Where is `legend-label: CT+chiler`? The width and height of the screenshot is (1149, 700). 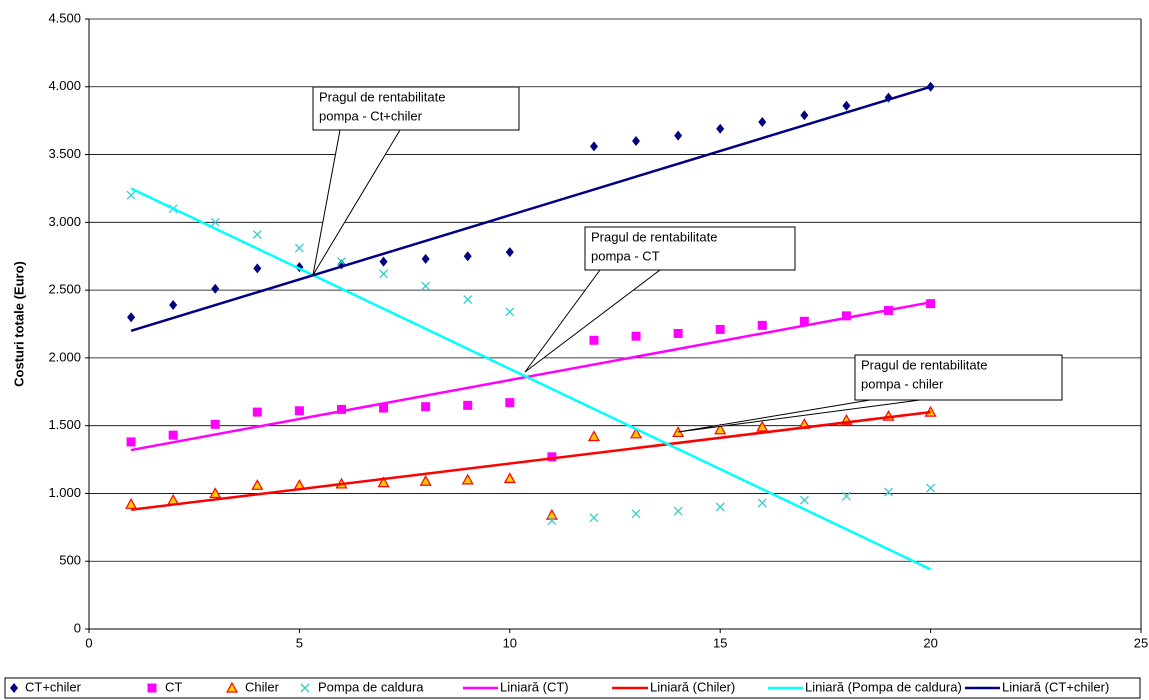
legend-label: CT+chiler is located at coordinates (53, 686).